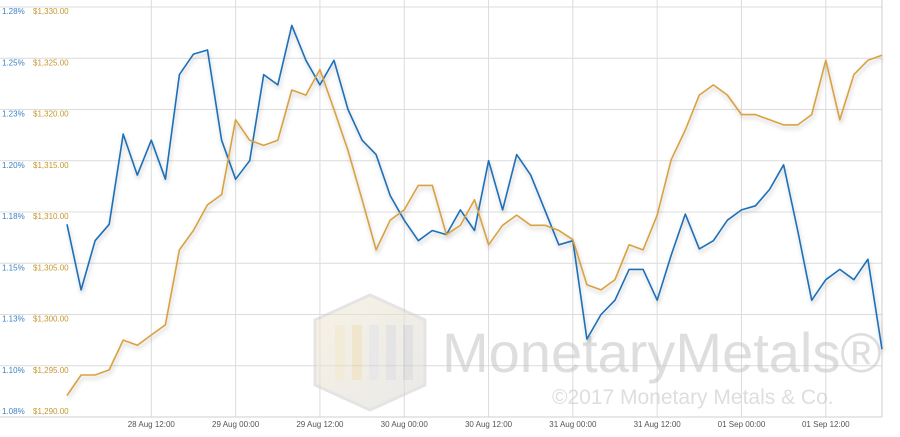 This screenshot has height=437, width=900. What do you see at coordinates (742, 424) in the screenshot?
I see `x-tick-label: 01 Sep 00:00` at bounding box center [742, 424].